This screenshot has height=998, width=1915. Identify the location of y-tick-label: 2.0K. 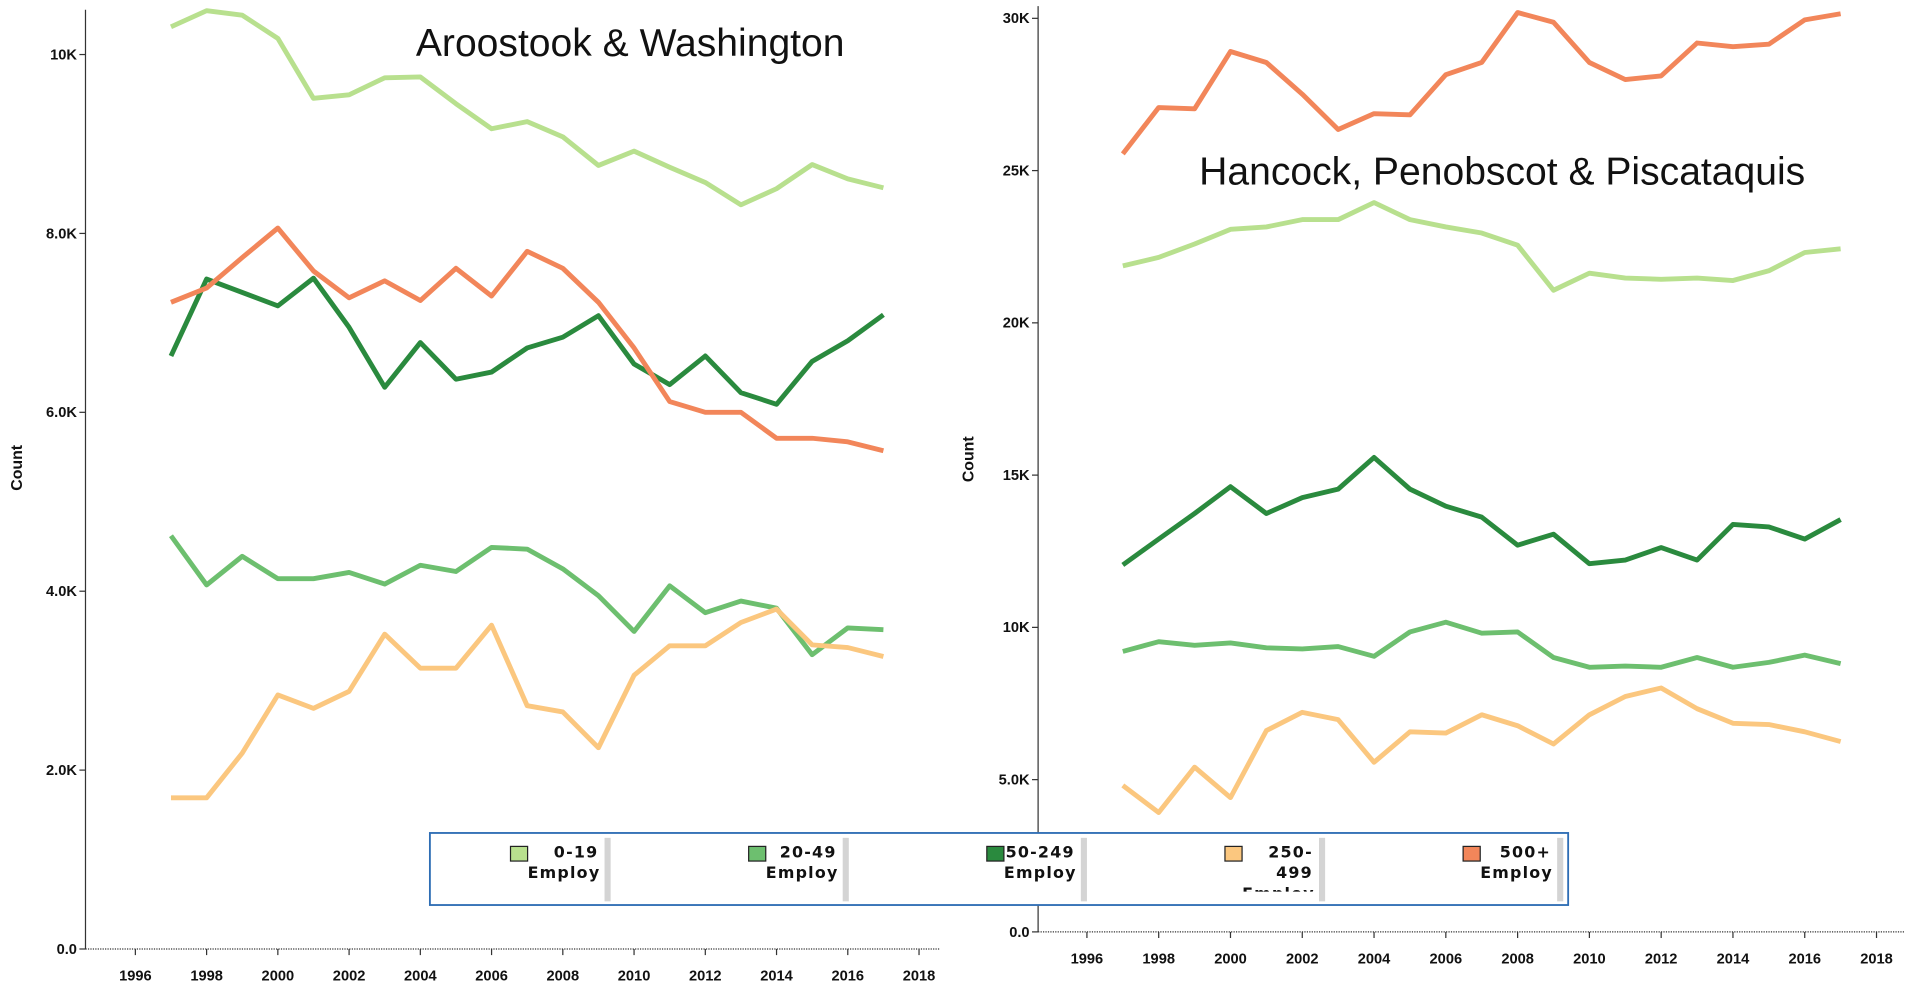
(61, 771).